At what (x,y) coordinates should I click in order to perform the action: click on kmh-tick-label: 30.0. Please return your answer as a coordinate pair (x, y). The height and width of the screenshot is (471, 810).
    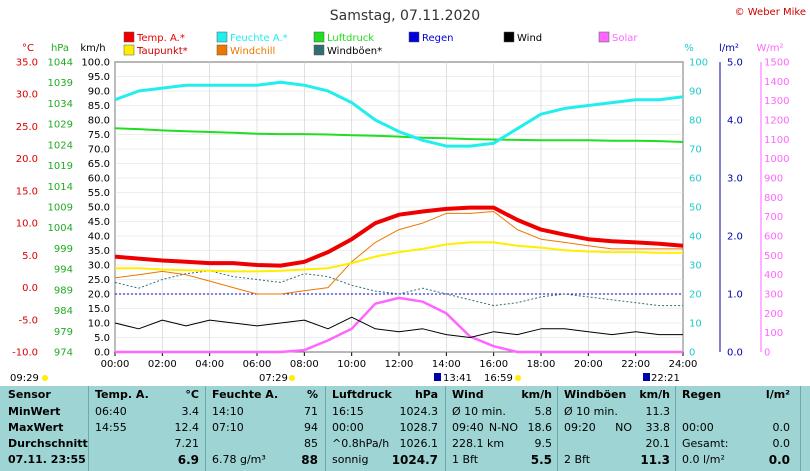
    Looking at the image, I should click on (99, 266).